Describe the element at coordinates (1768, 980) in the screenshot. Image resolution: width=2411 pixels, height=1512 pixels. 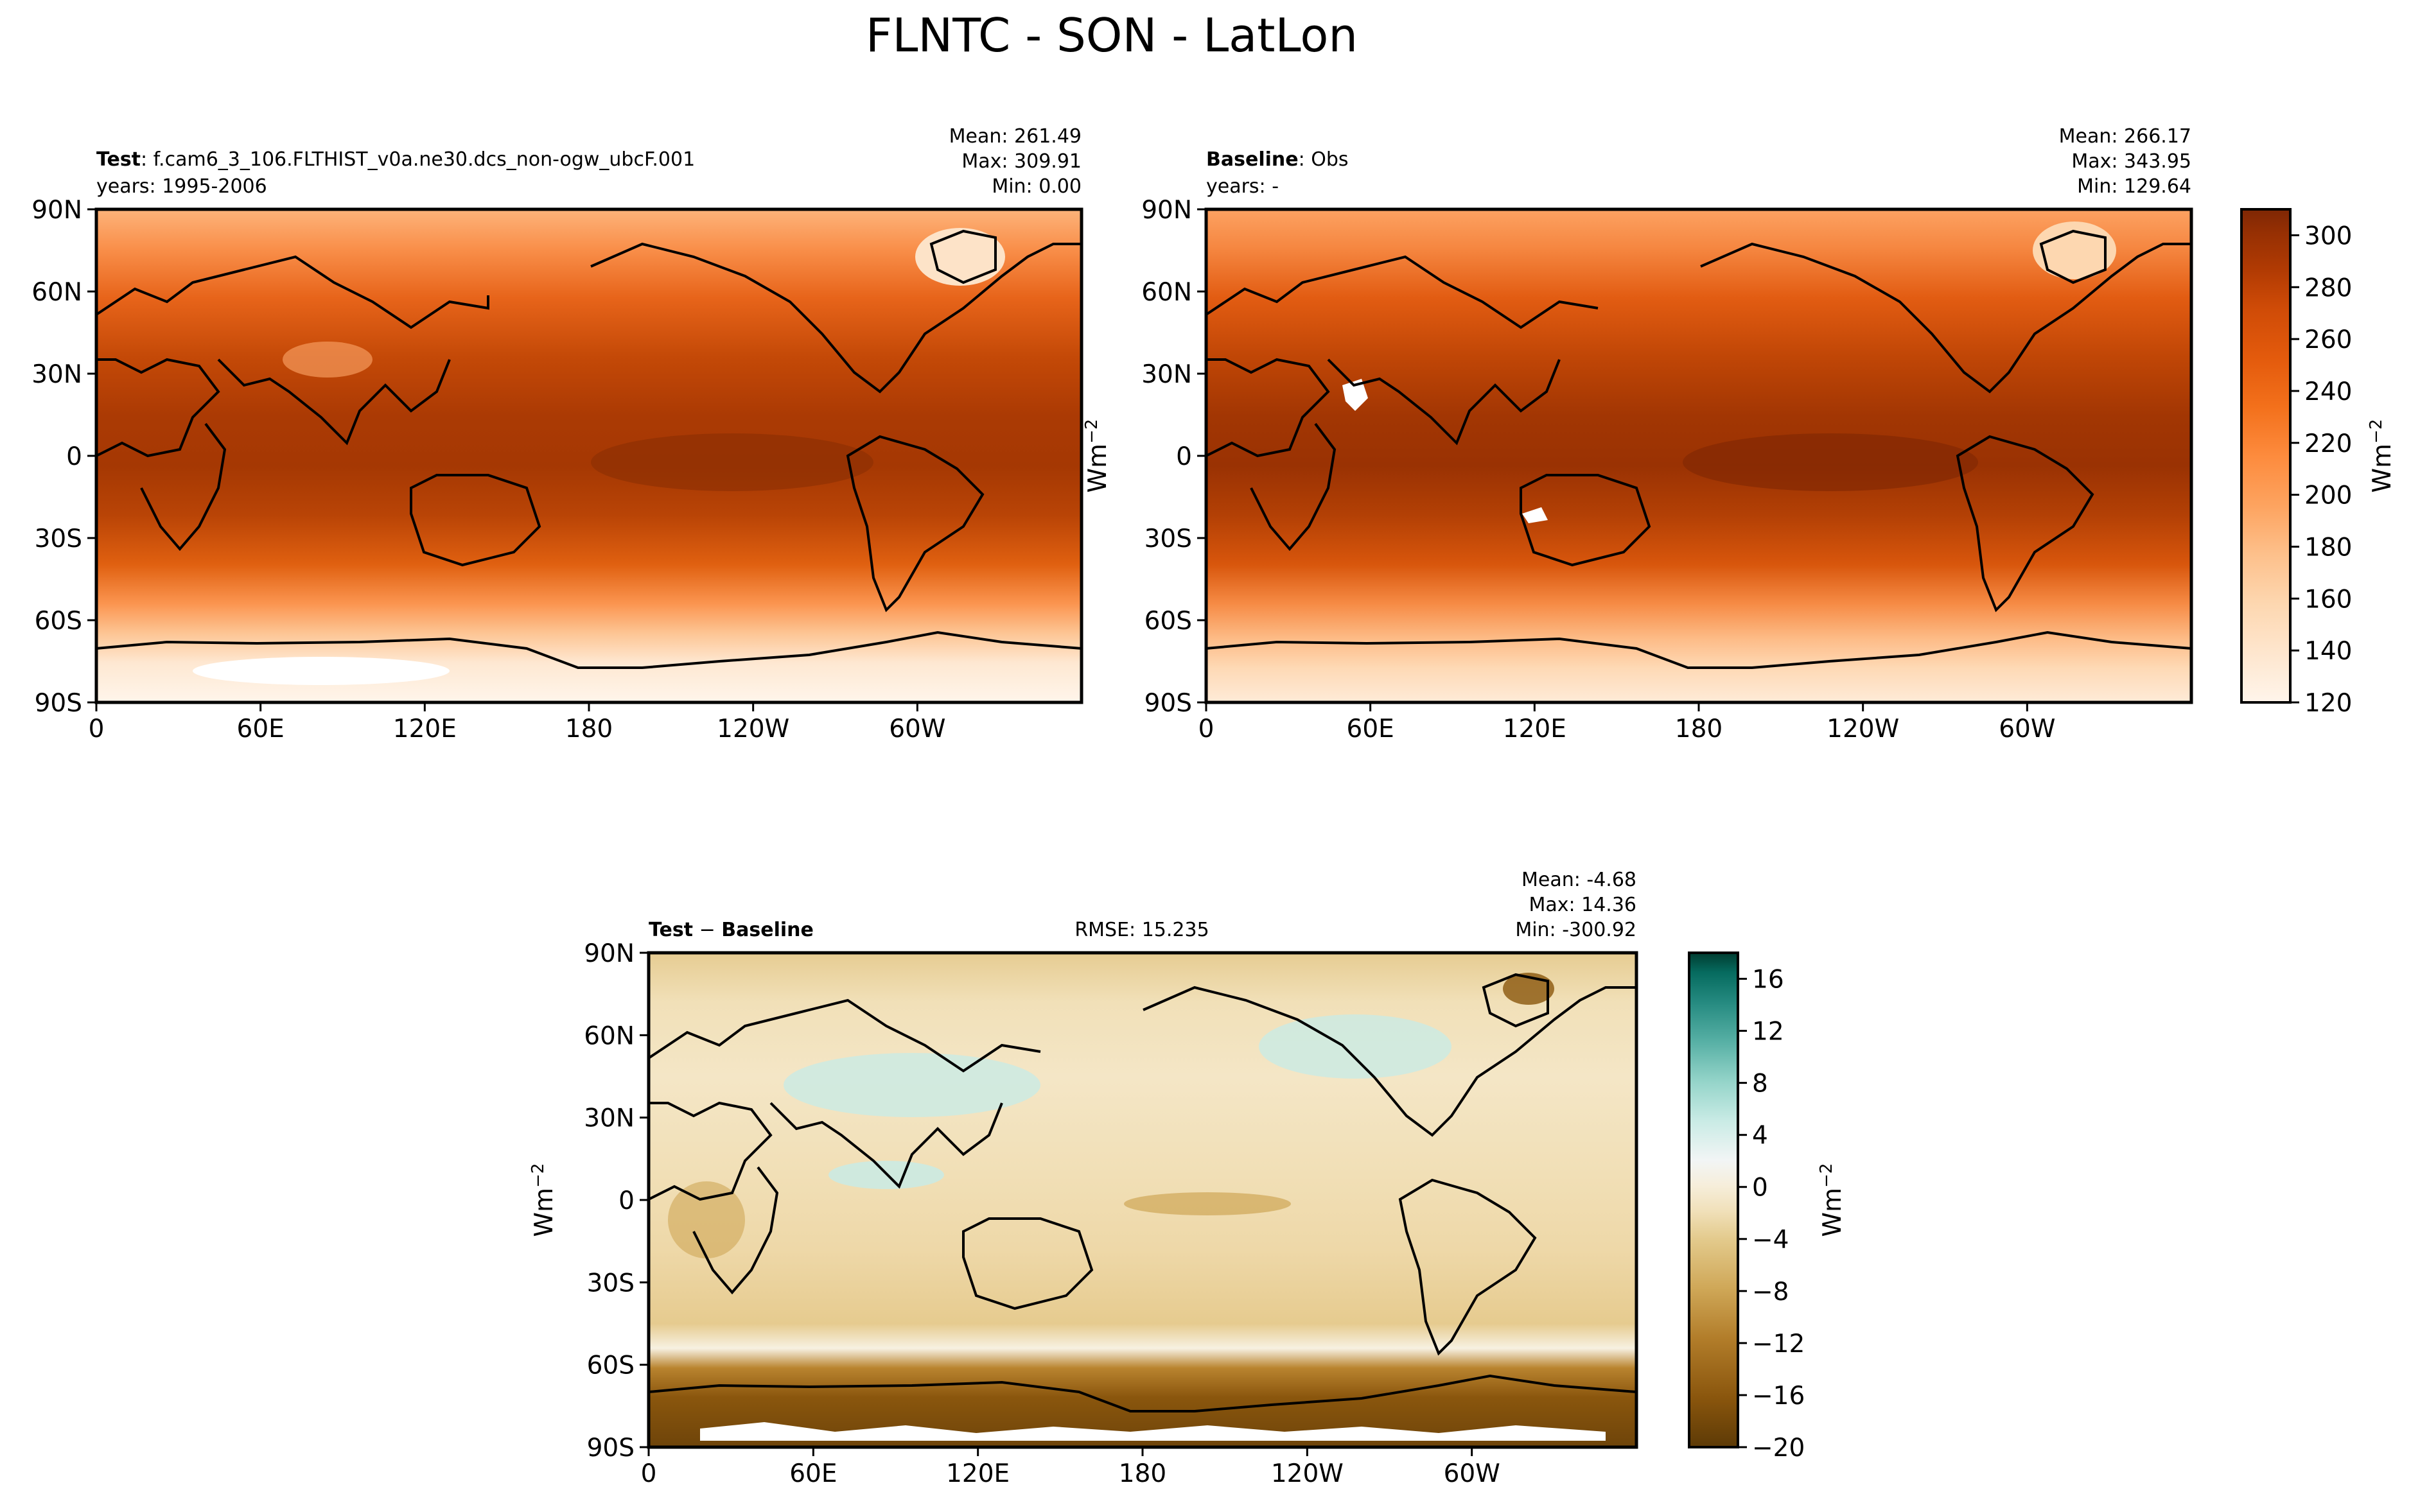
I see `colorbar-tick-label: 16` at that location.